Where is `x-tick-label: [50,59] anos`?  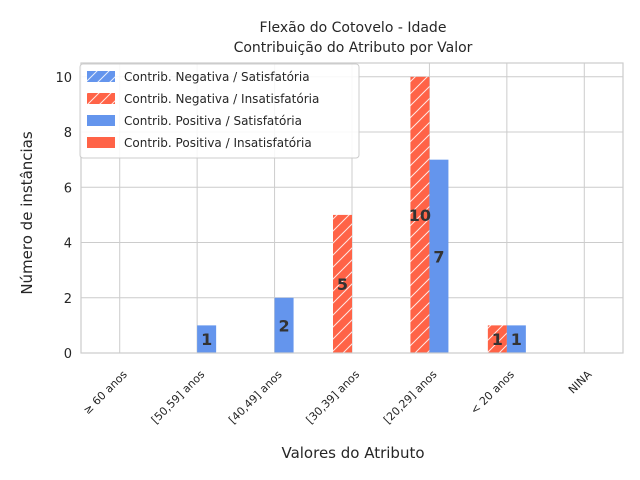 x-tick-label: [50,59] anos is located at coordinates (178, 397).